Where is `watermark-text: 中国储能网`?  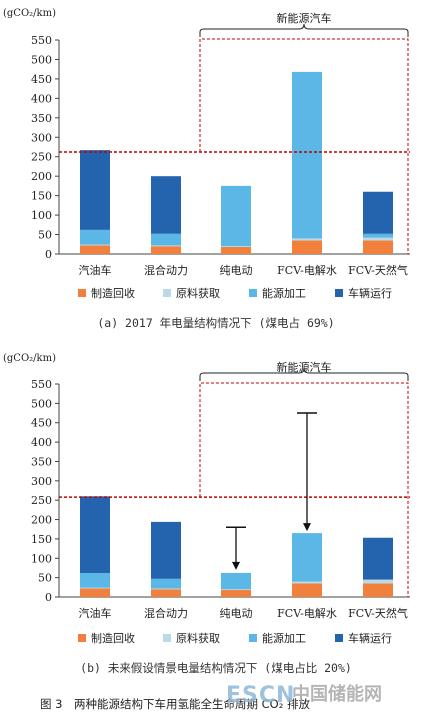
watermark-text: 中国储能网 is located at coordinates (337, 694).